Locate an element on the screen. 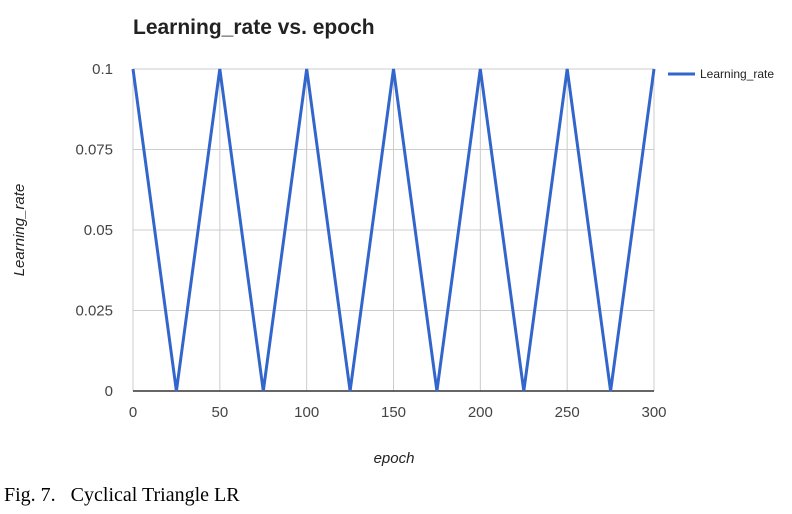 This screenshot has height=514, width=792. x-tick-label: 300 is located at coordinates (653, 412).